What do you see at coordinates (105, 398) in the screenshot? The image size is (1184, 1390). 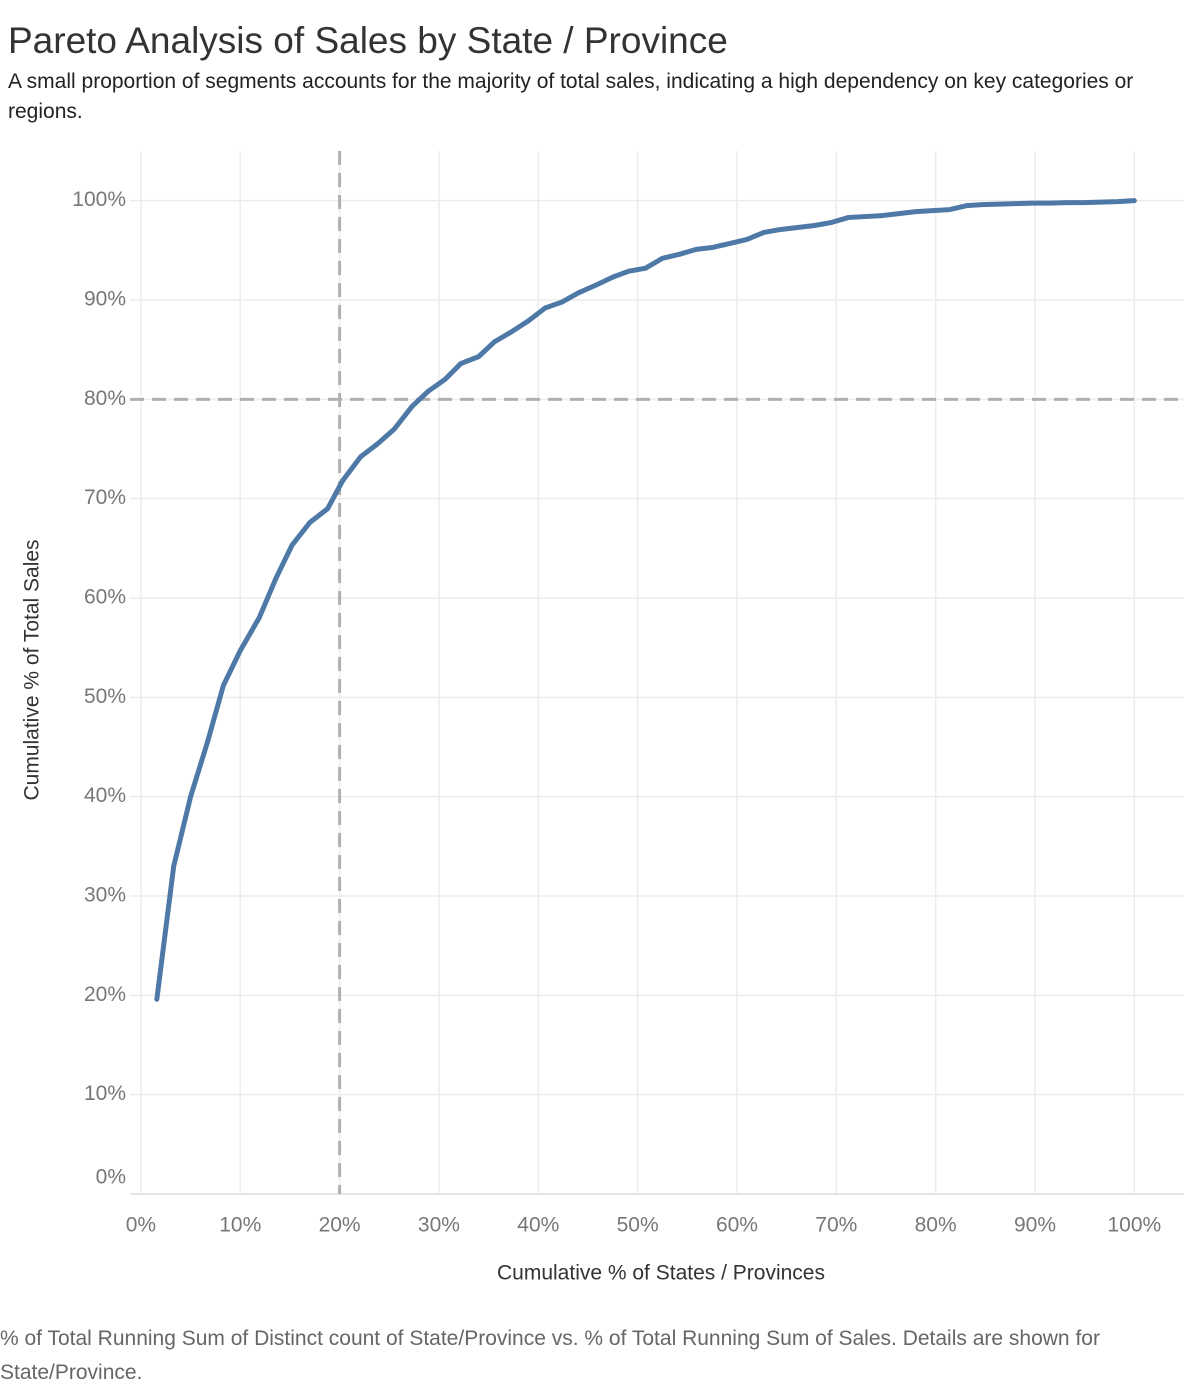 I see `y-tick-label: 80%` at bounding box center [105, 398].